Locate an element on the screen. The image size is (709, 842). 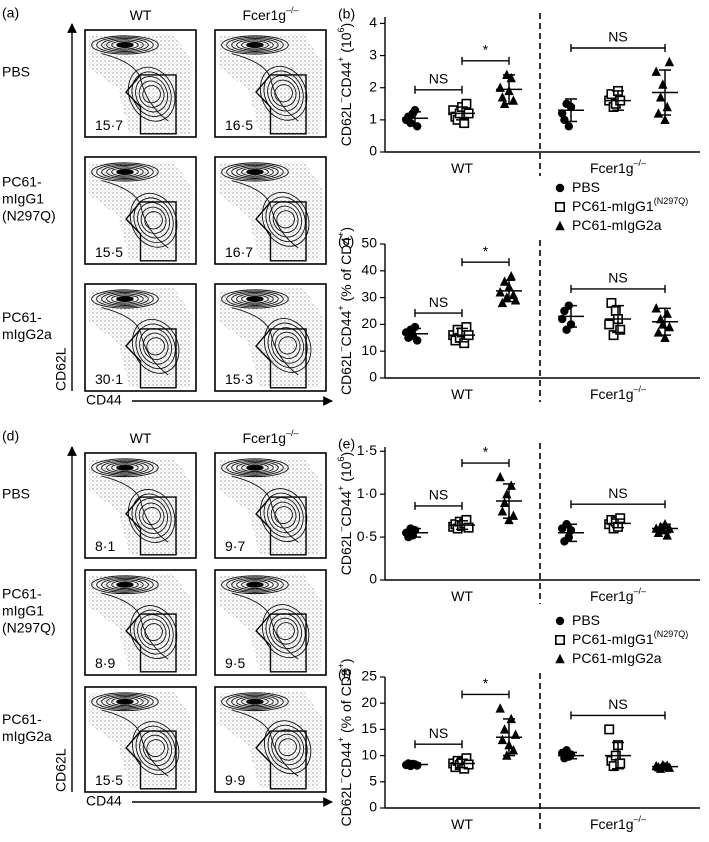
y-tick-label: 10 is located at coordinates (369, 754).